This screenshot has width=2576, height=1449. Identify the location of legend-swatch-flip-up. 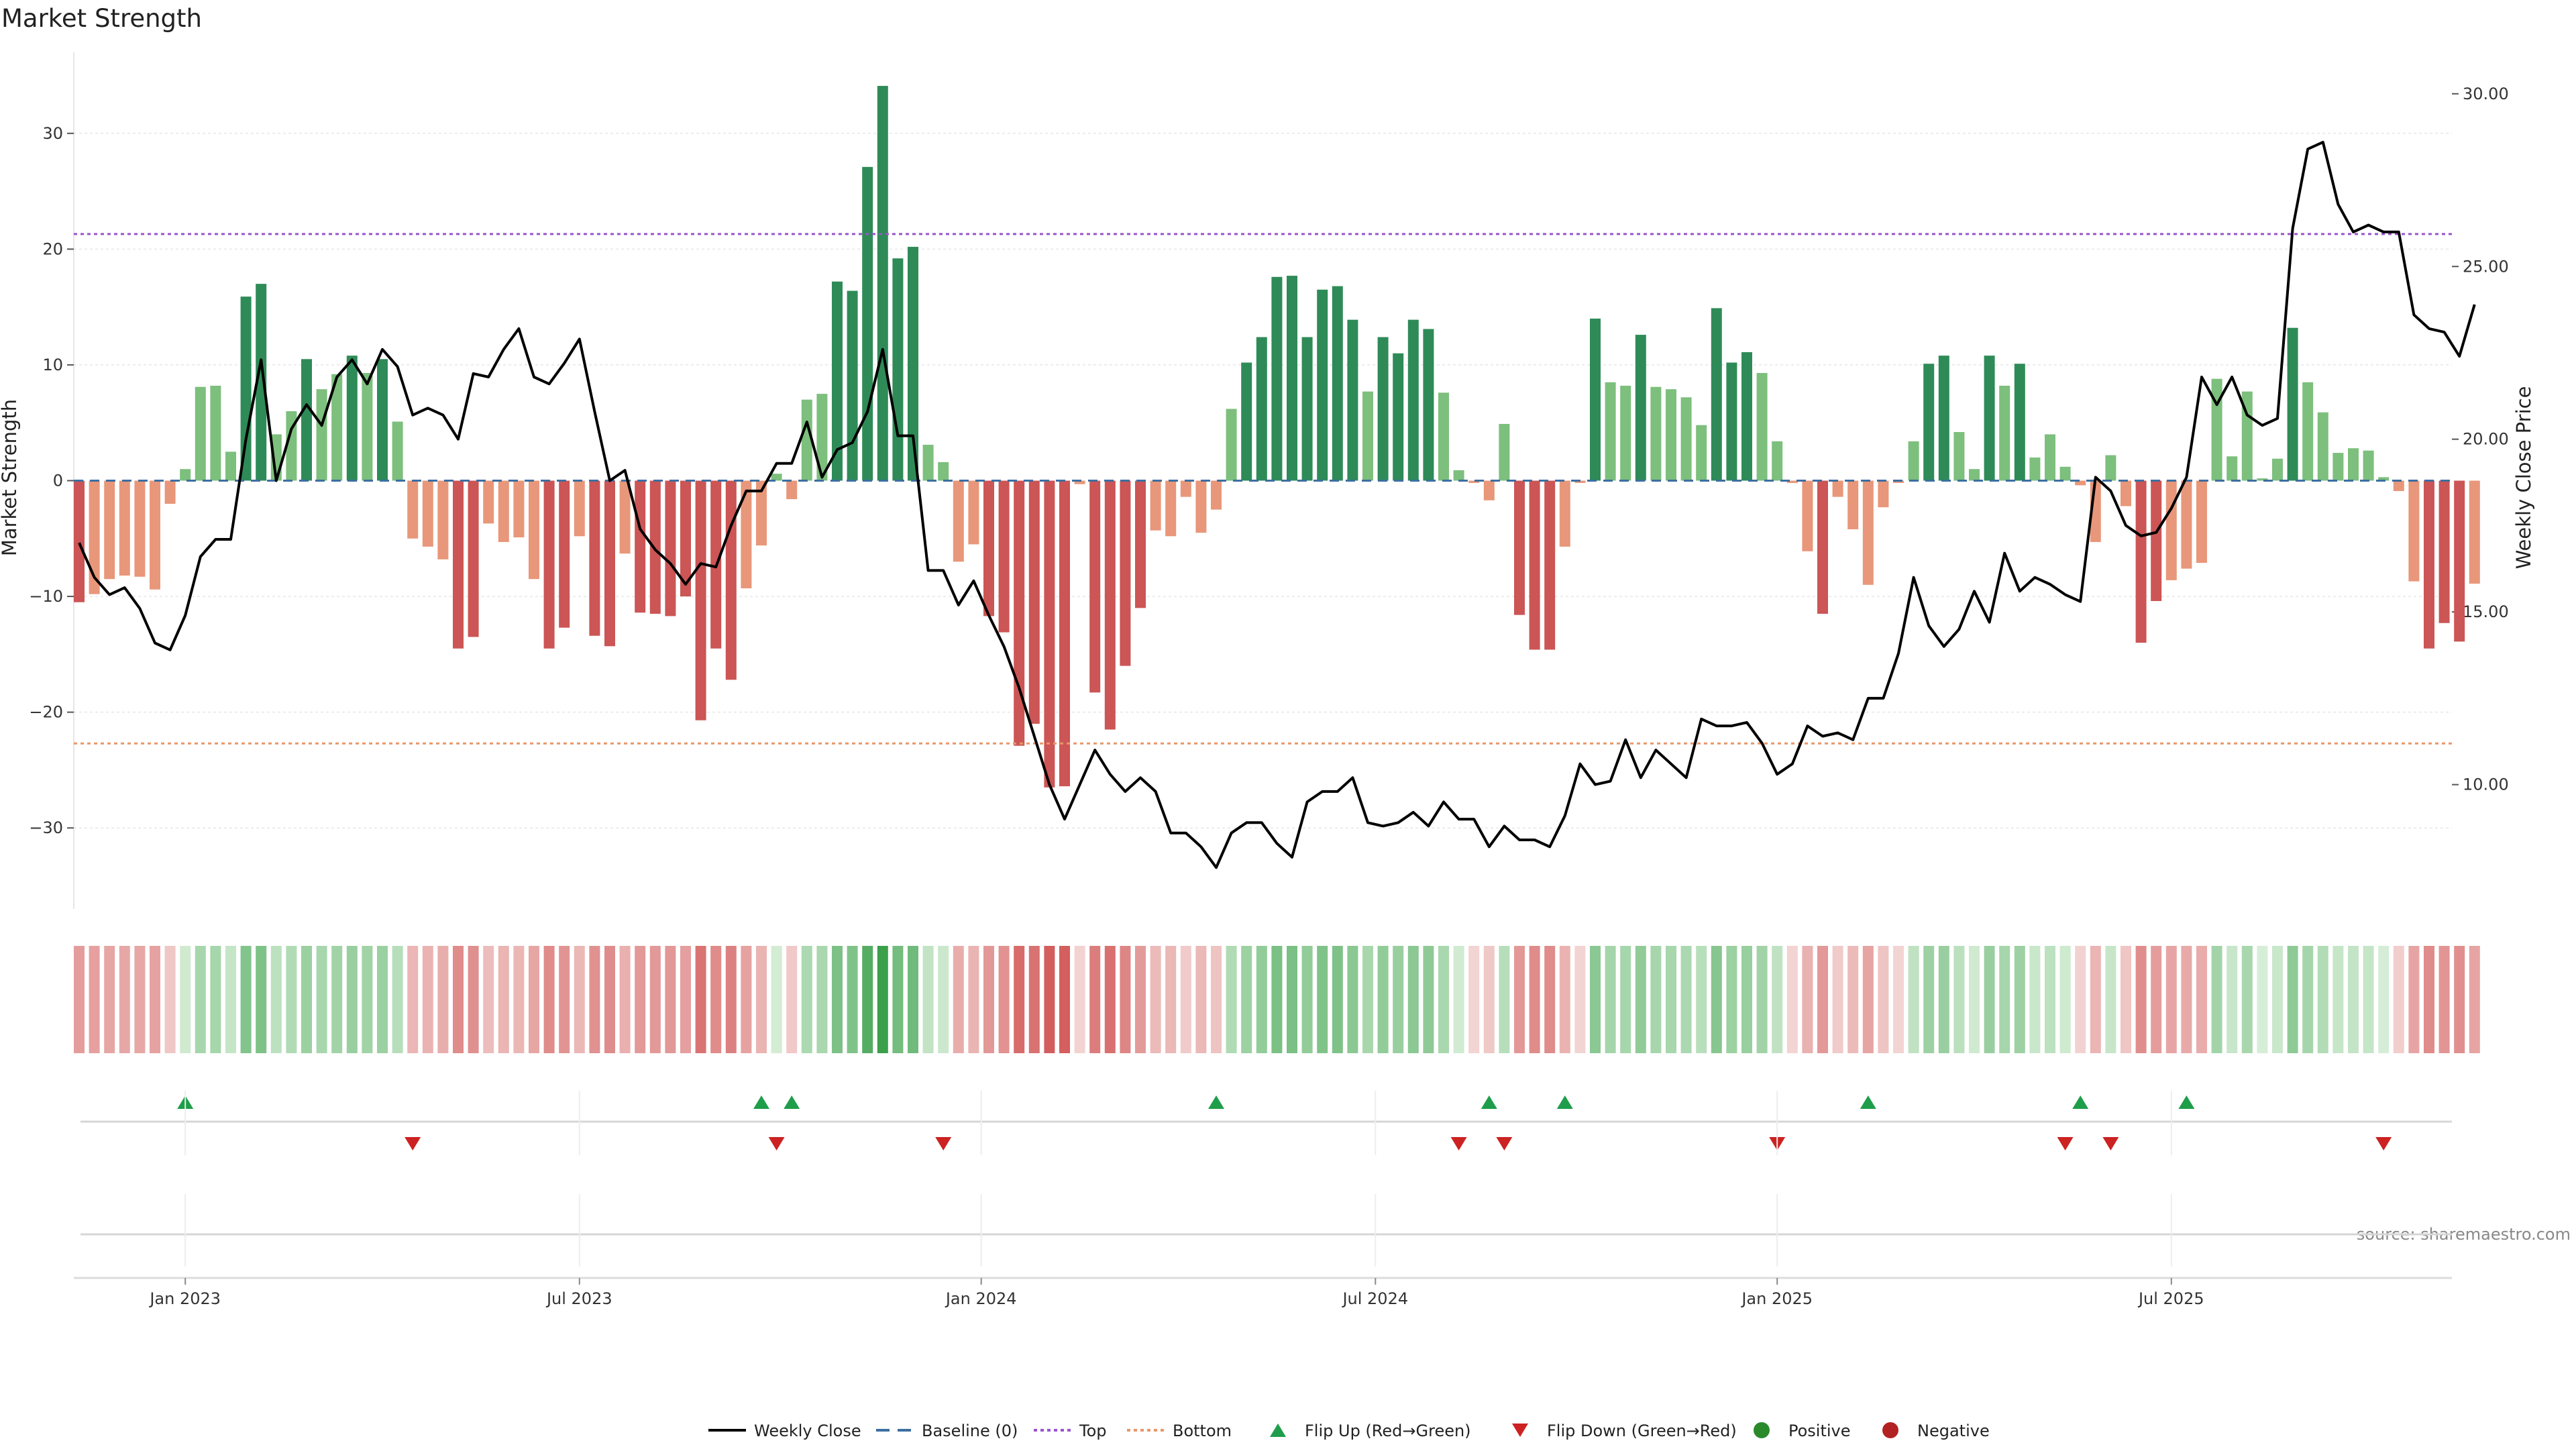
(1278, 1430).